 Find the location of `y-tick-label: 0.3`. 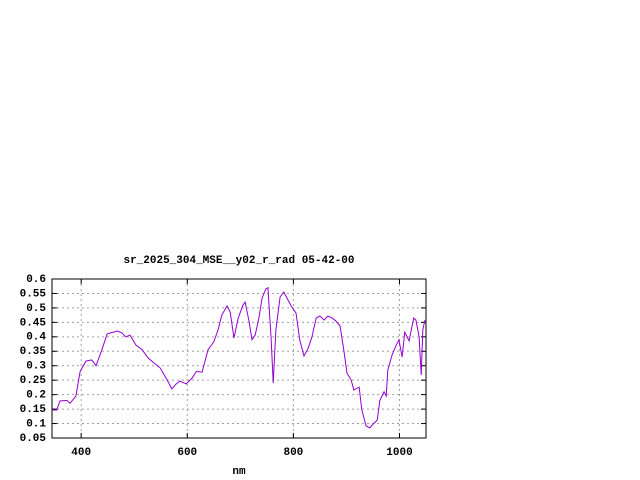

y-tick-label: 0.3 is located at coordinates (36, 367).